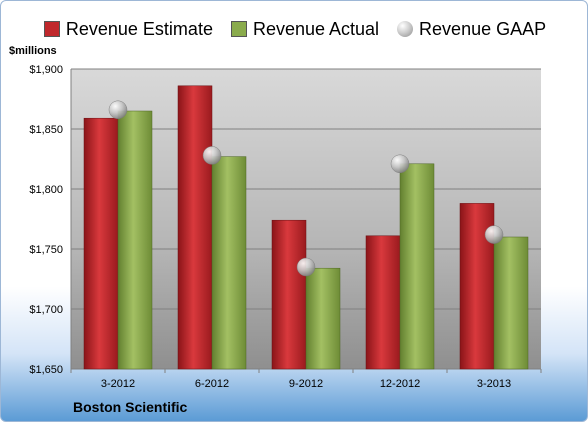  What do you see at coordinates (483, 28) in the screenshot?
I see `legend-label-gaap: Revenue GAAP` at bounding box center [483, 28].